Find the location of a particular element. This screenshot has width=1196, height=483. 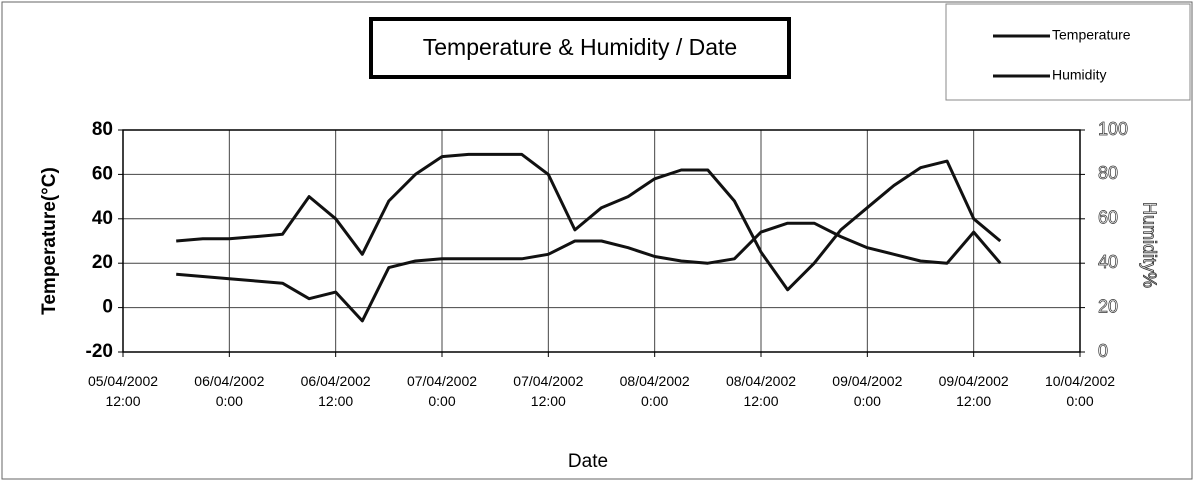

title-box is located at coordinates (580, 48).